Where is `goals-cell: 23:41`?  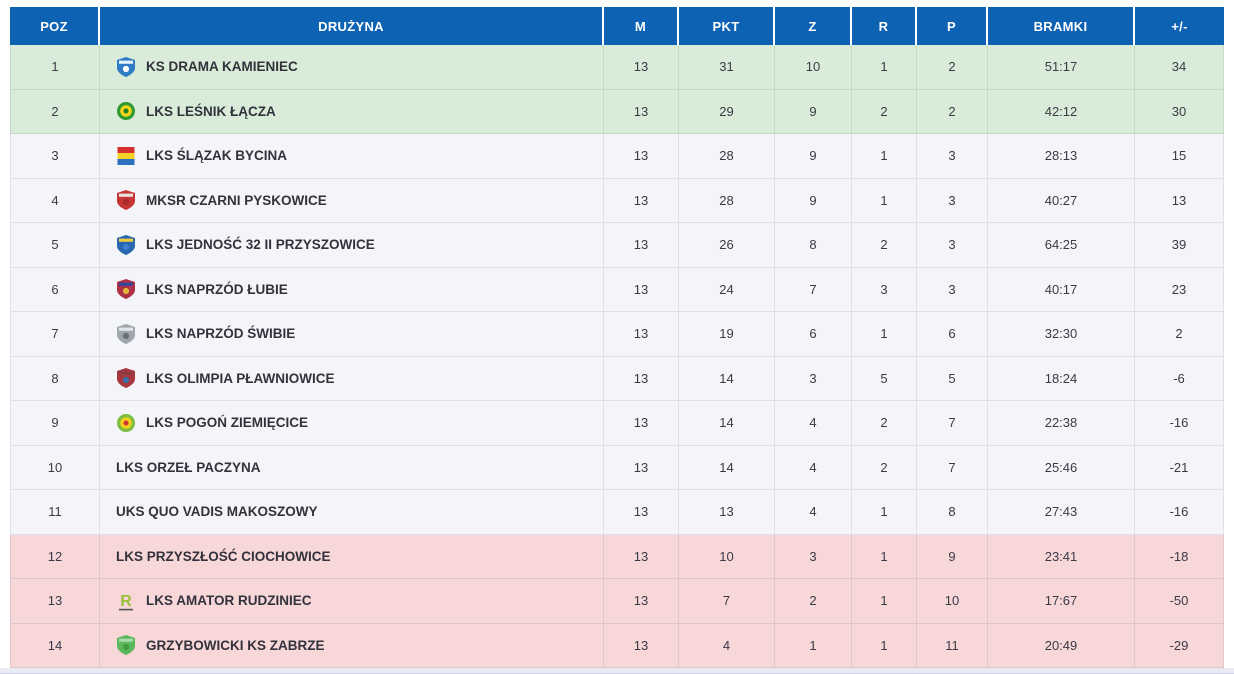 goals-cell: 23:41 is located at coordinates (1061, 556).